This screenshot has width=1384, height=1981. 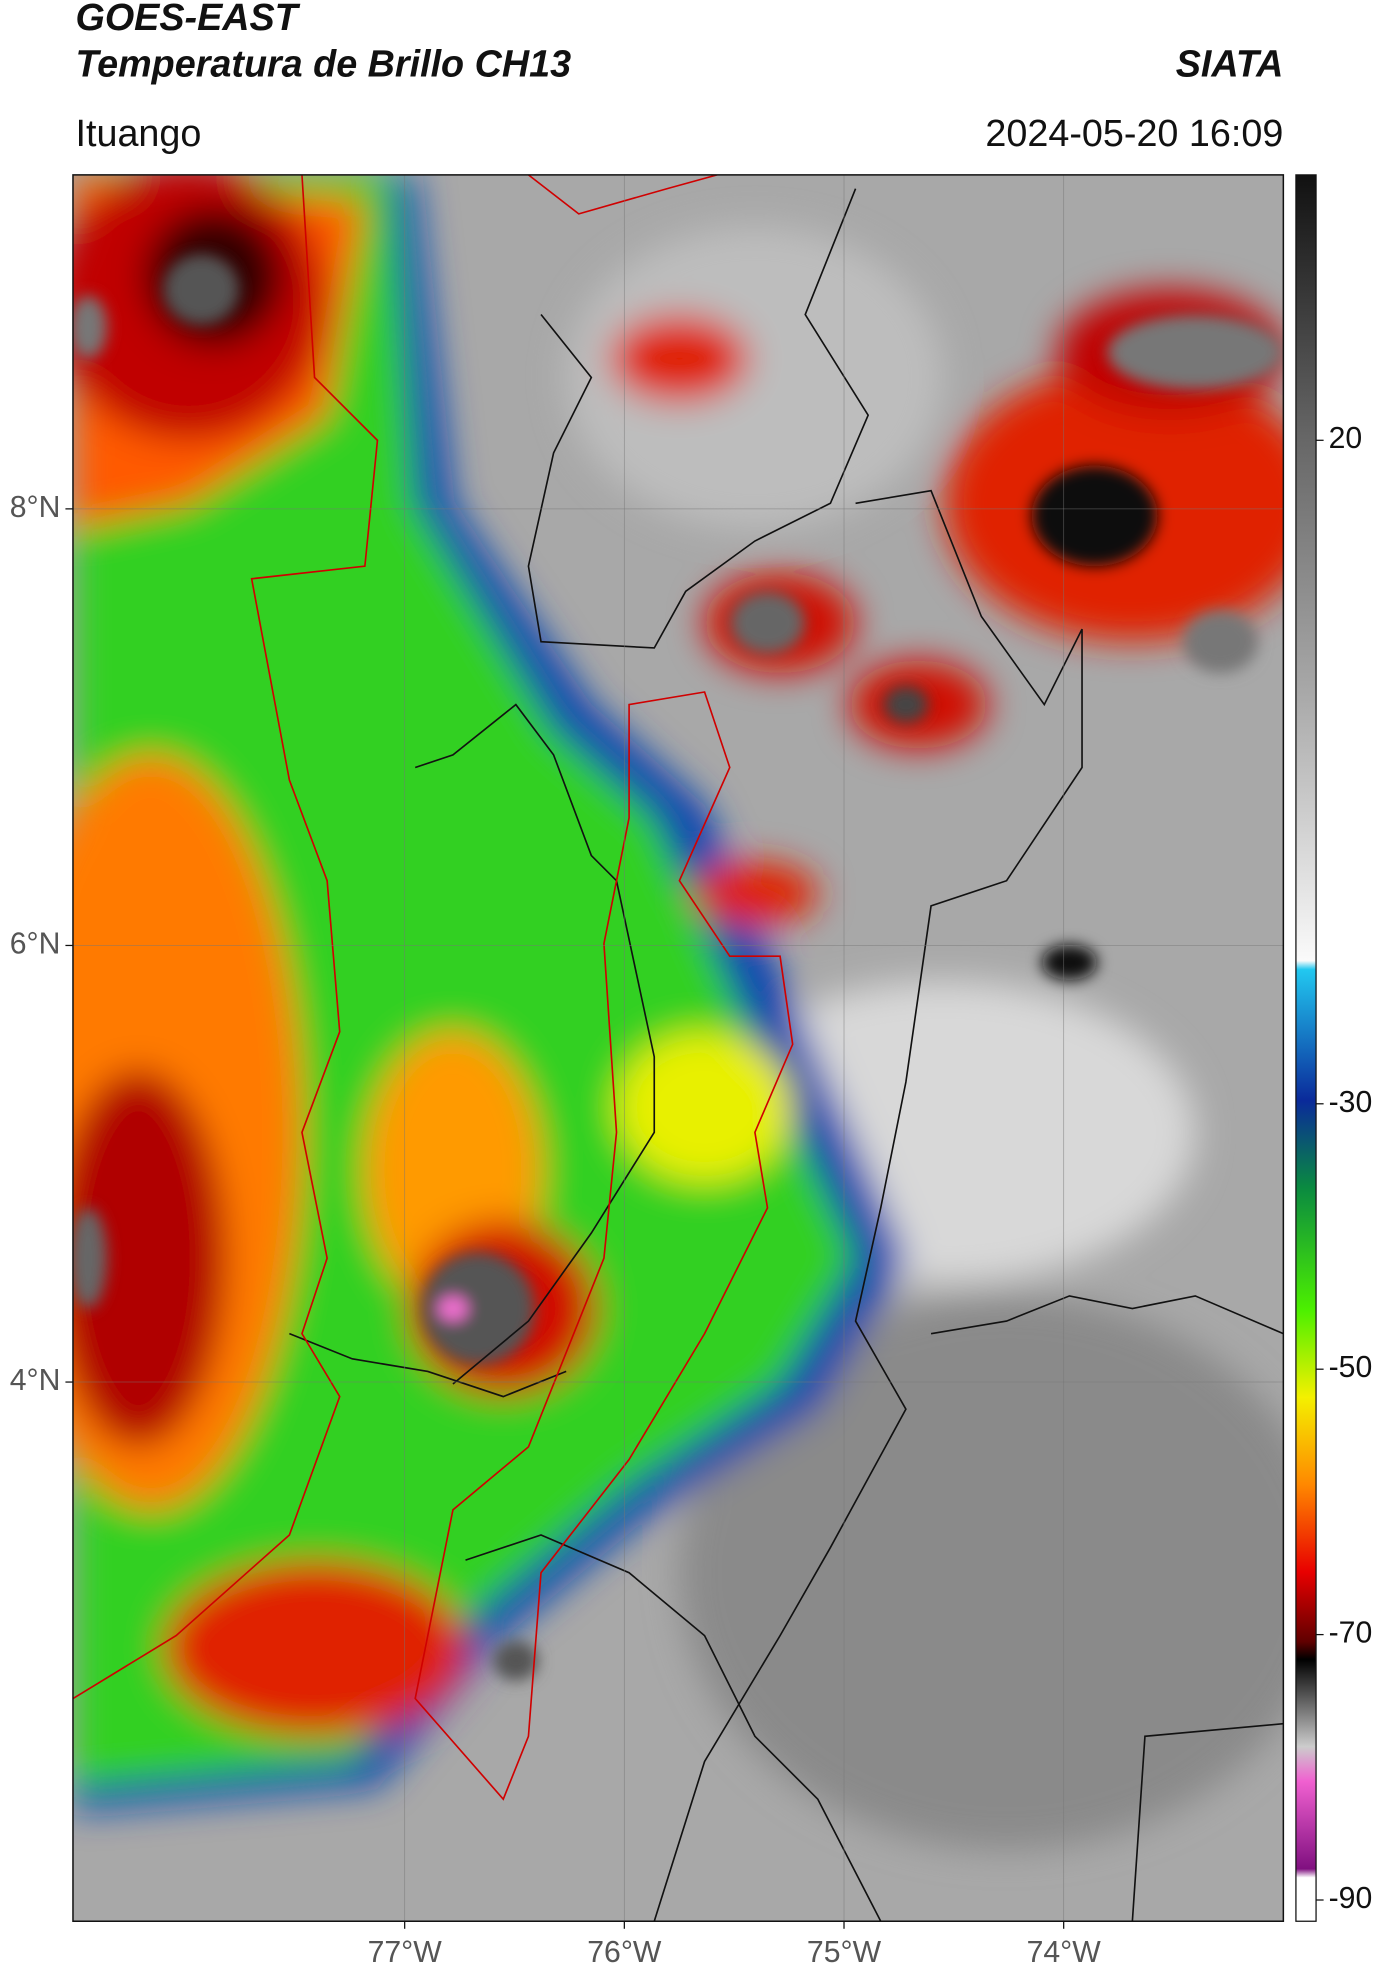 I want to click on x-tick-label: 76°W, so click(x=624, y=1952).